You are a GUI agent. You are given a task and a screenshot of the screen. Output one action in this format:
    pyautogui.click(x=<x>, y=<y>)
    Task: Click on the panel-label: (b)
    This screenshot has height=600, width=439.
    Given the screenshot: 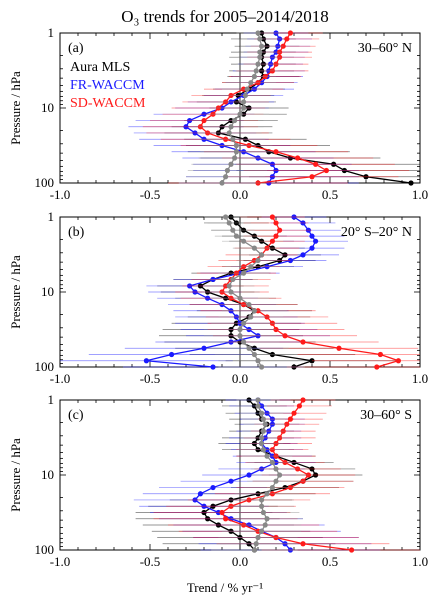 What is the action you would take?
    pyautogui.click(x=76, y=232)
    